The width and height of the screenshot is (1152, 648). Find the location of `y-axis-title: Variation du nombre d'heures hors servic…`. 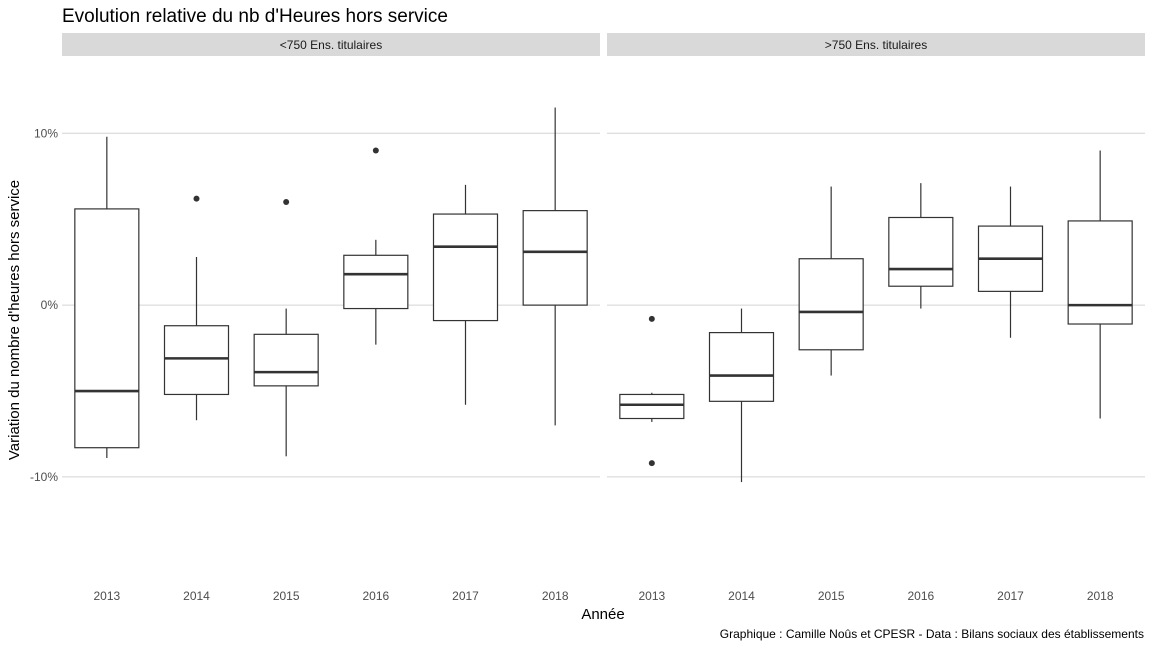

y-axis-title: Variation du nombre d'heures hors servic… is located at coordinates (14, 320).